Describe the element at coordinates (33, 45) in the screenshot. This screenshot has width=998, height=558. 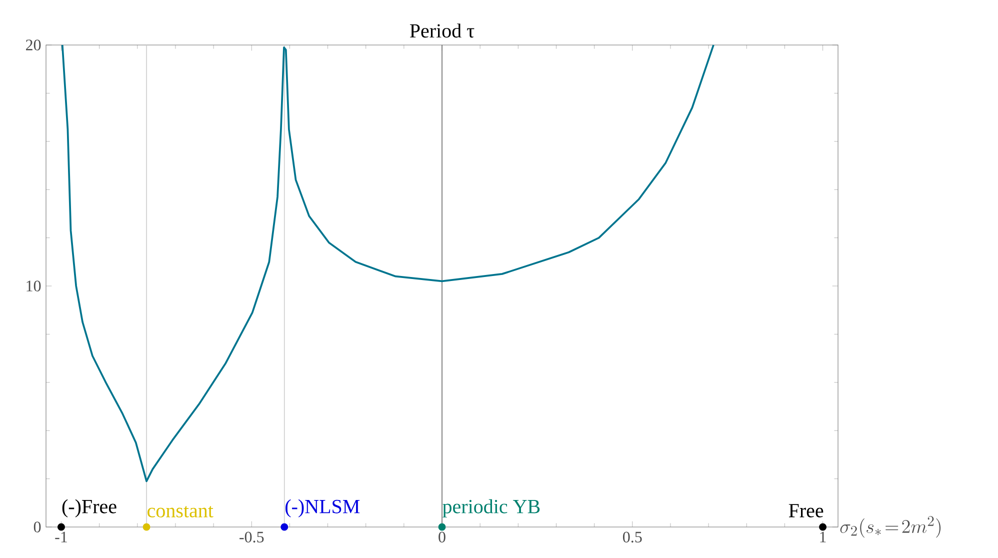
I see `y-tick-label: 20` at that location.